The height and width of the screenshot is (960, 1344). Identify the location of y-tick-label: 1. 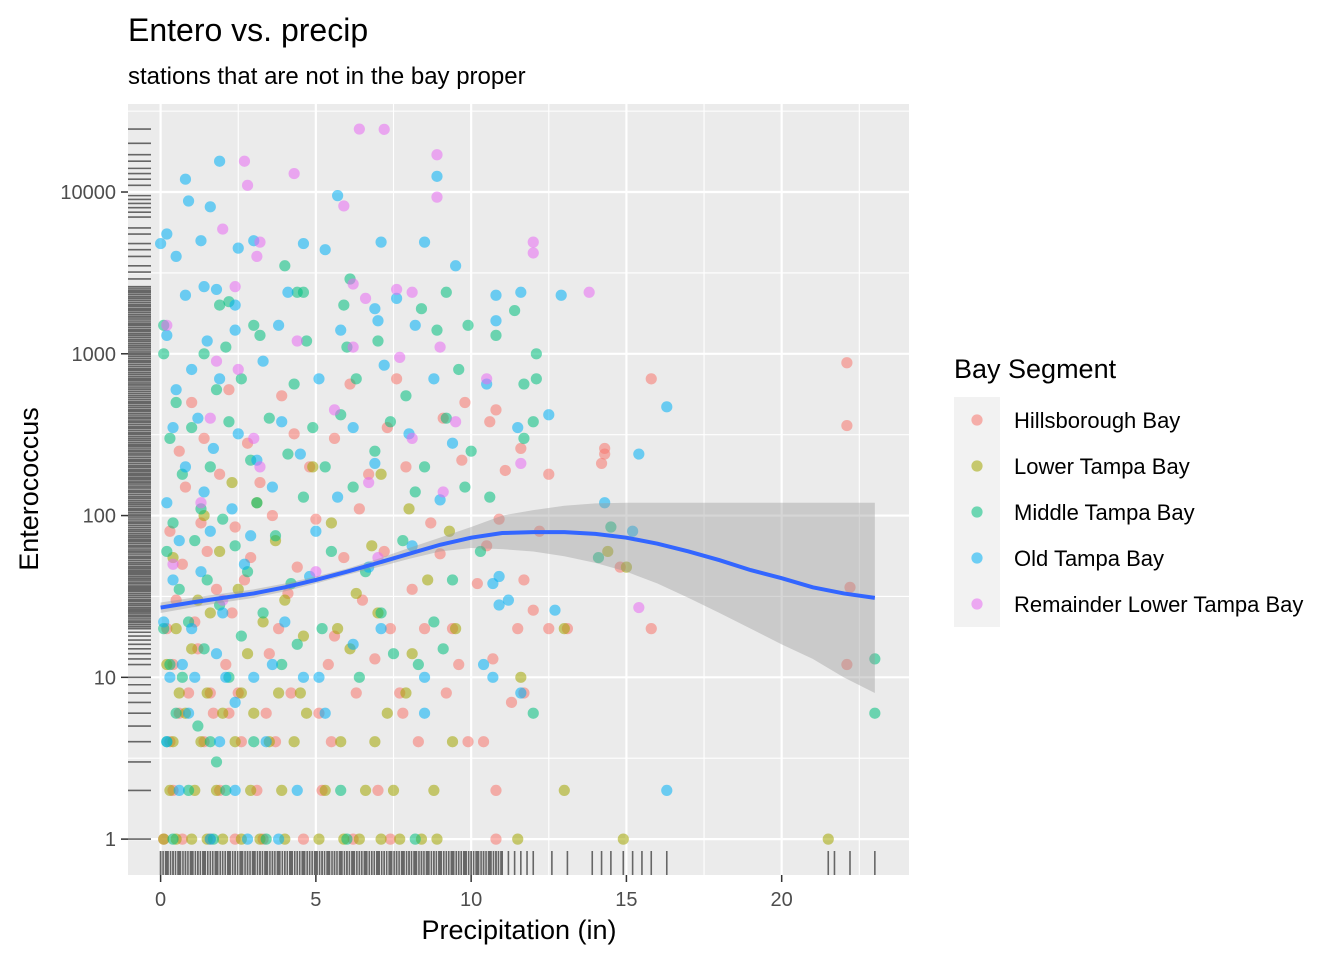
(110, 840).